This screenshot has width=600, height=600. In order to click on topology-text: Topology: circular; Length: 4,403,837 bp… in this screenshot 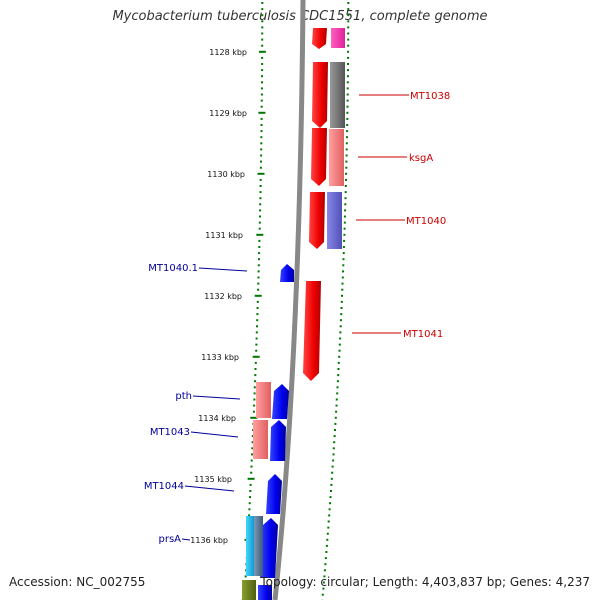, I will do `click(425, 582)`.